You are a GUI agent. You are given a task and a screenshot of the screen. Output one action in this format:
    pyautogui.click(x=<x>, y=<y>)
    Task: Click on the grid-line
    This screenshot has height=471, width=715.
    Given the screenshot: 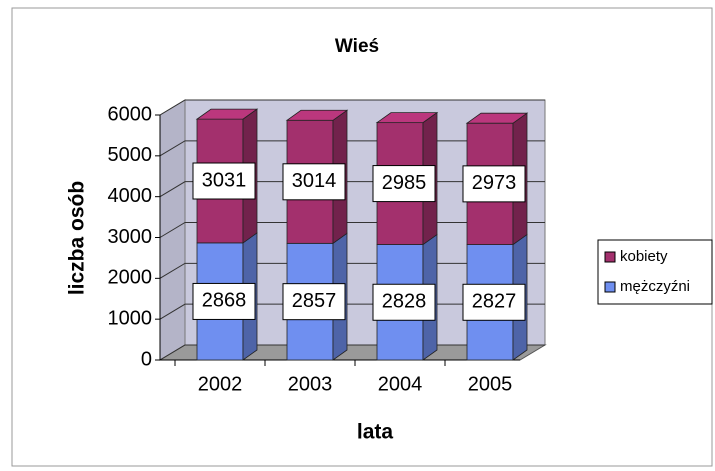 What is the action you would take?
    pyautogui.click(x=352, y=107)
    